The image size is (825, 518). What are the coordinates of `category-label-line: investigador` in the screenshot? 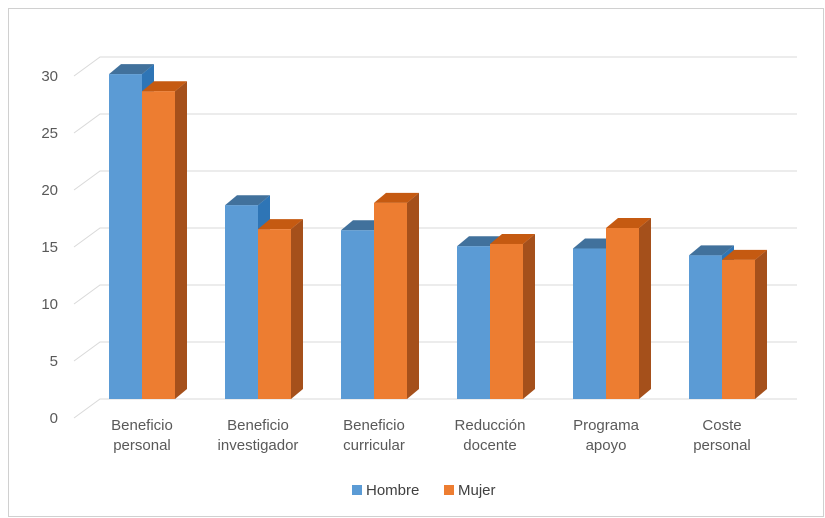 It's located at (258, 445).